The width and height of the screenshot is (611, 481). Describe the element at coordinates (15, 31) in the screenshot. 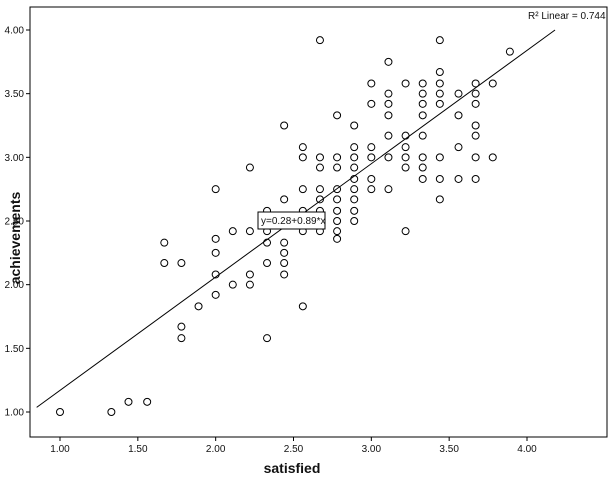

I see `y-tick-label: 4.00` at that location.